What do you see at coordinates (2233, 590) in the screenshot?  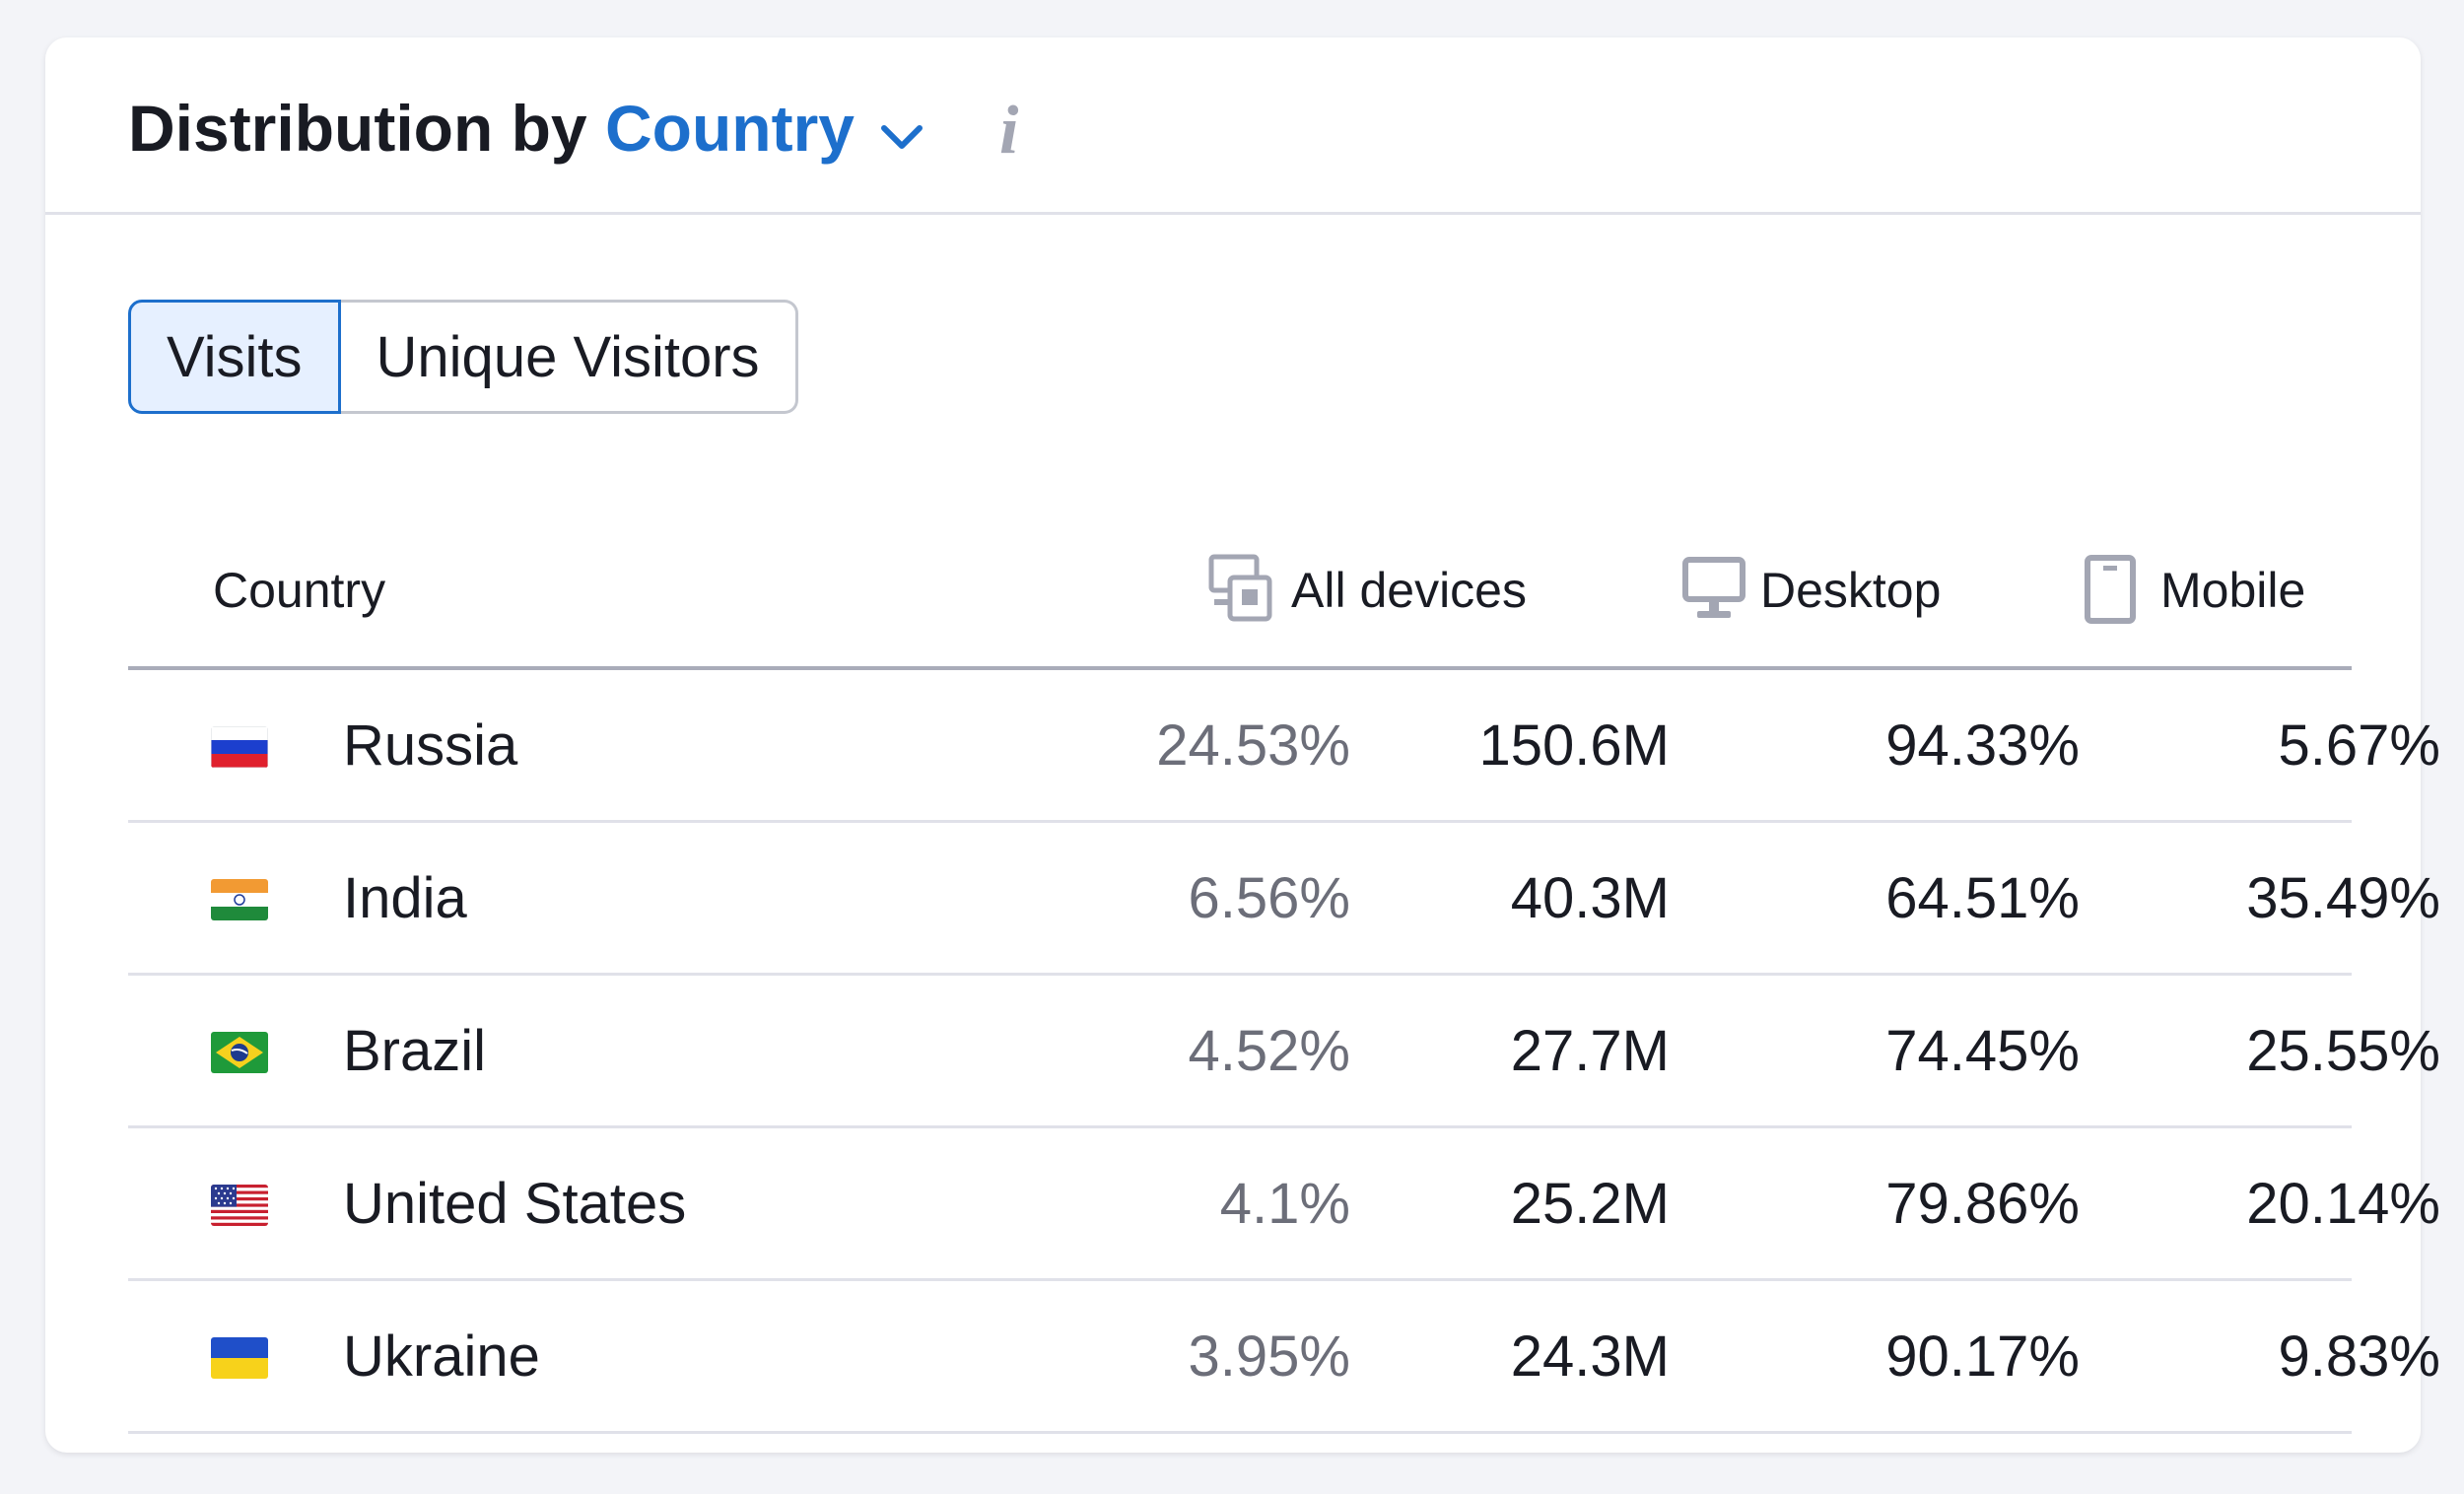 I see `column-header-mobile: Mobile` at bounding box center [2233, 590].